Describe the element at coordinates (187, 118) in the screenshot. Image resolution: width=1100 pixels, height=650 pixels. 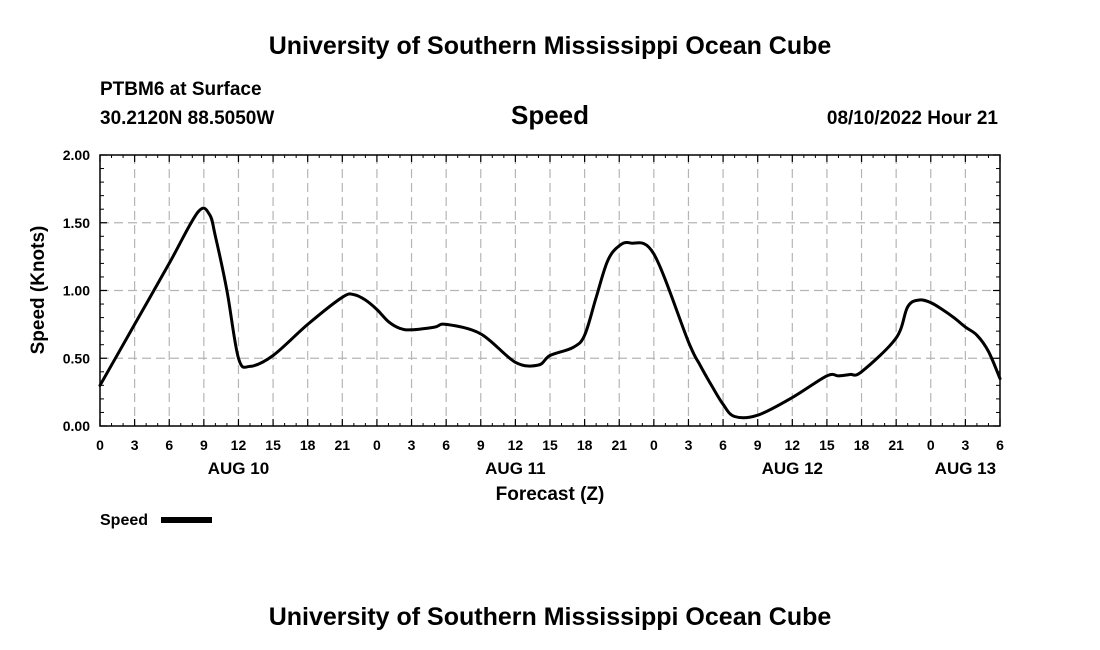
I see `coordinates-label: 30.2120N 88.5050W` at that location.